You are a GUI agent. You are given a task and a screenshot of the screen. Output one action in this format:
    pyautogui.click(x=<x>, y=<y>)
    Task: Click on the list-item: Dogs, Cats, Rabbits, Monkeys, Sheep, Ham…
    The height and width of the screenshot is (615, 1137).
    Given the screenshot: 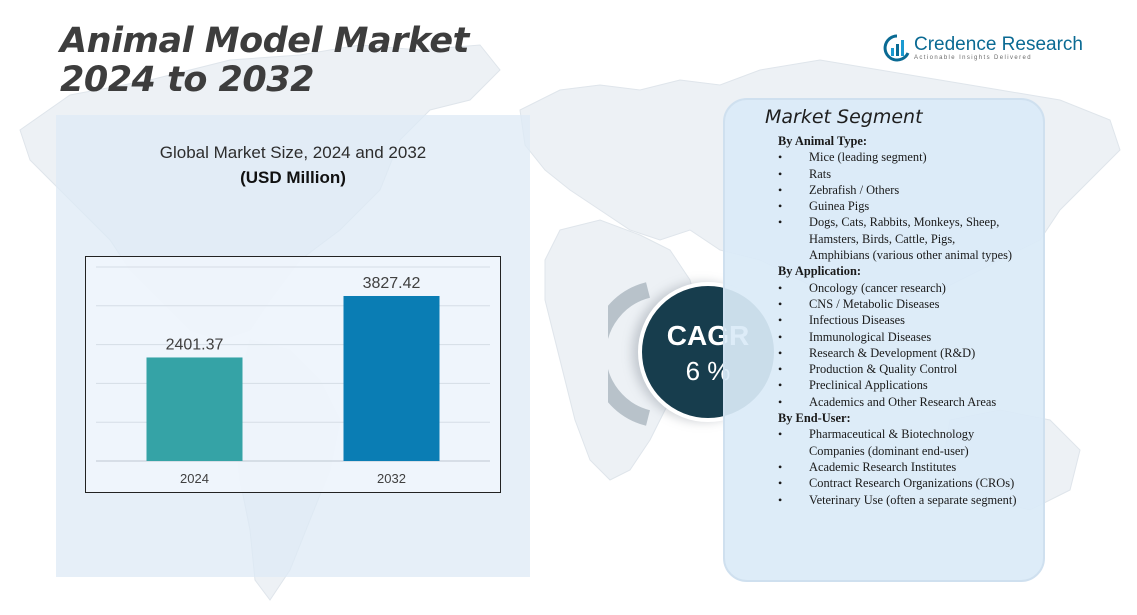 What is the action you would take?
    pyautogui.click(x=898, y=238)
    